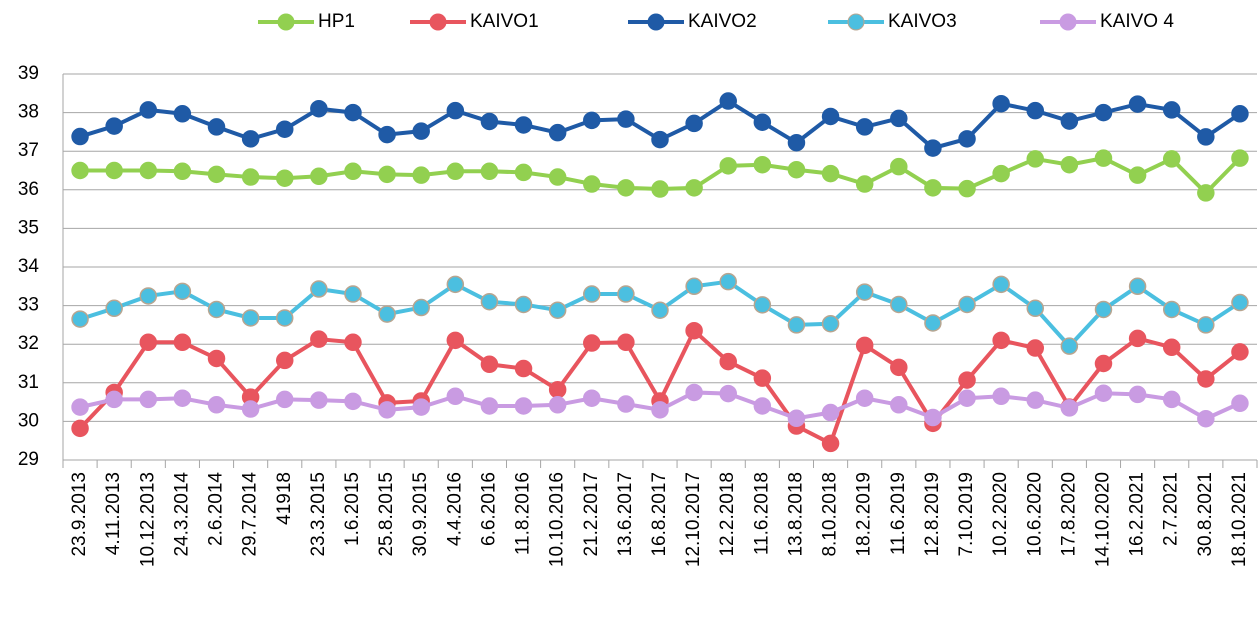 The width and height of the screenshot is (1258, 633). What do you see at coordinates (29, 266) in the screenshot?
I see `y-tick-label: 34` at bounding box center [29, 266].